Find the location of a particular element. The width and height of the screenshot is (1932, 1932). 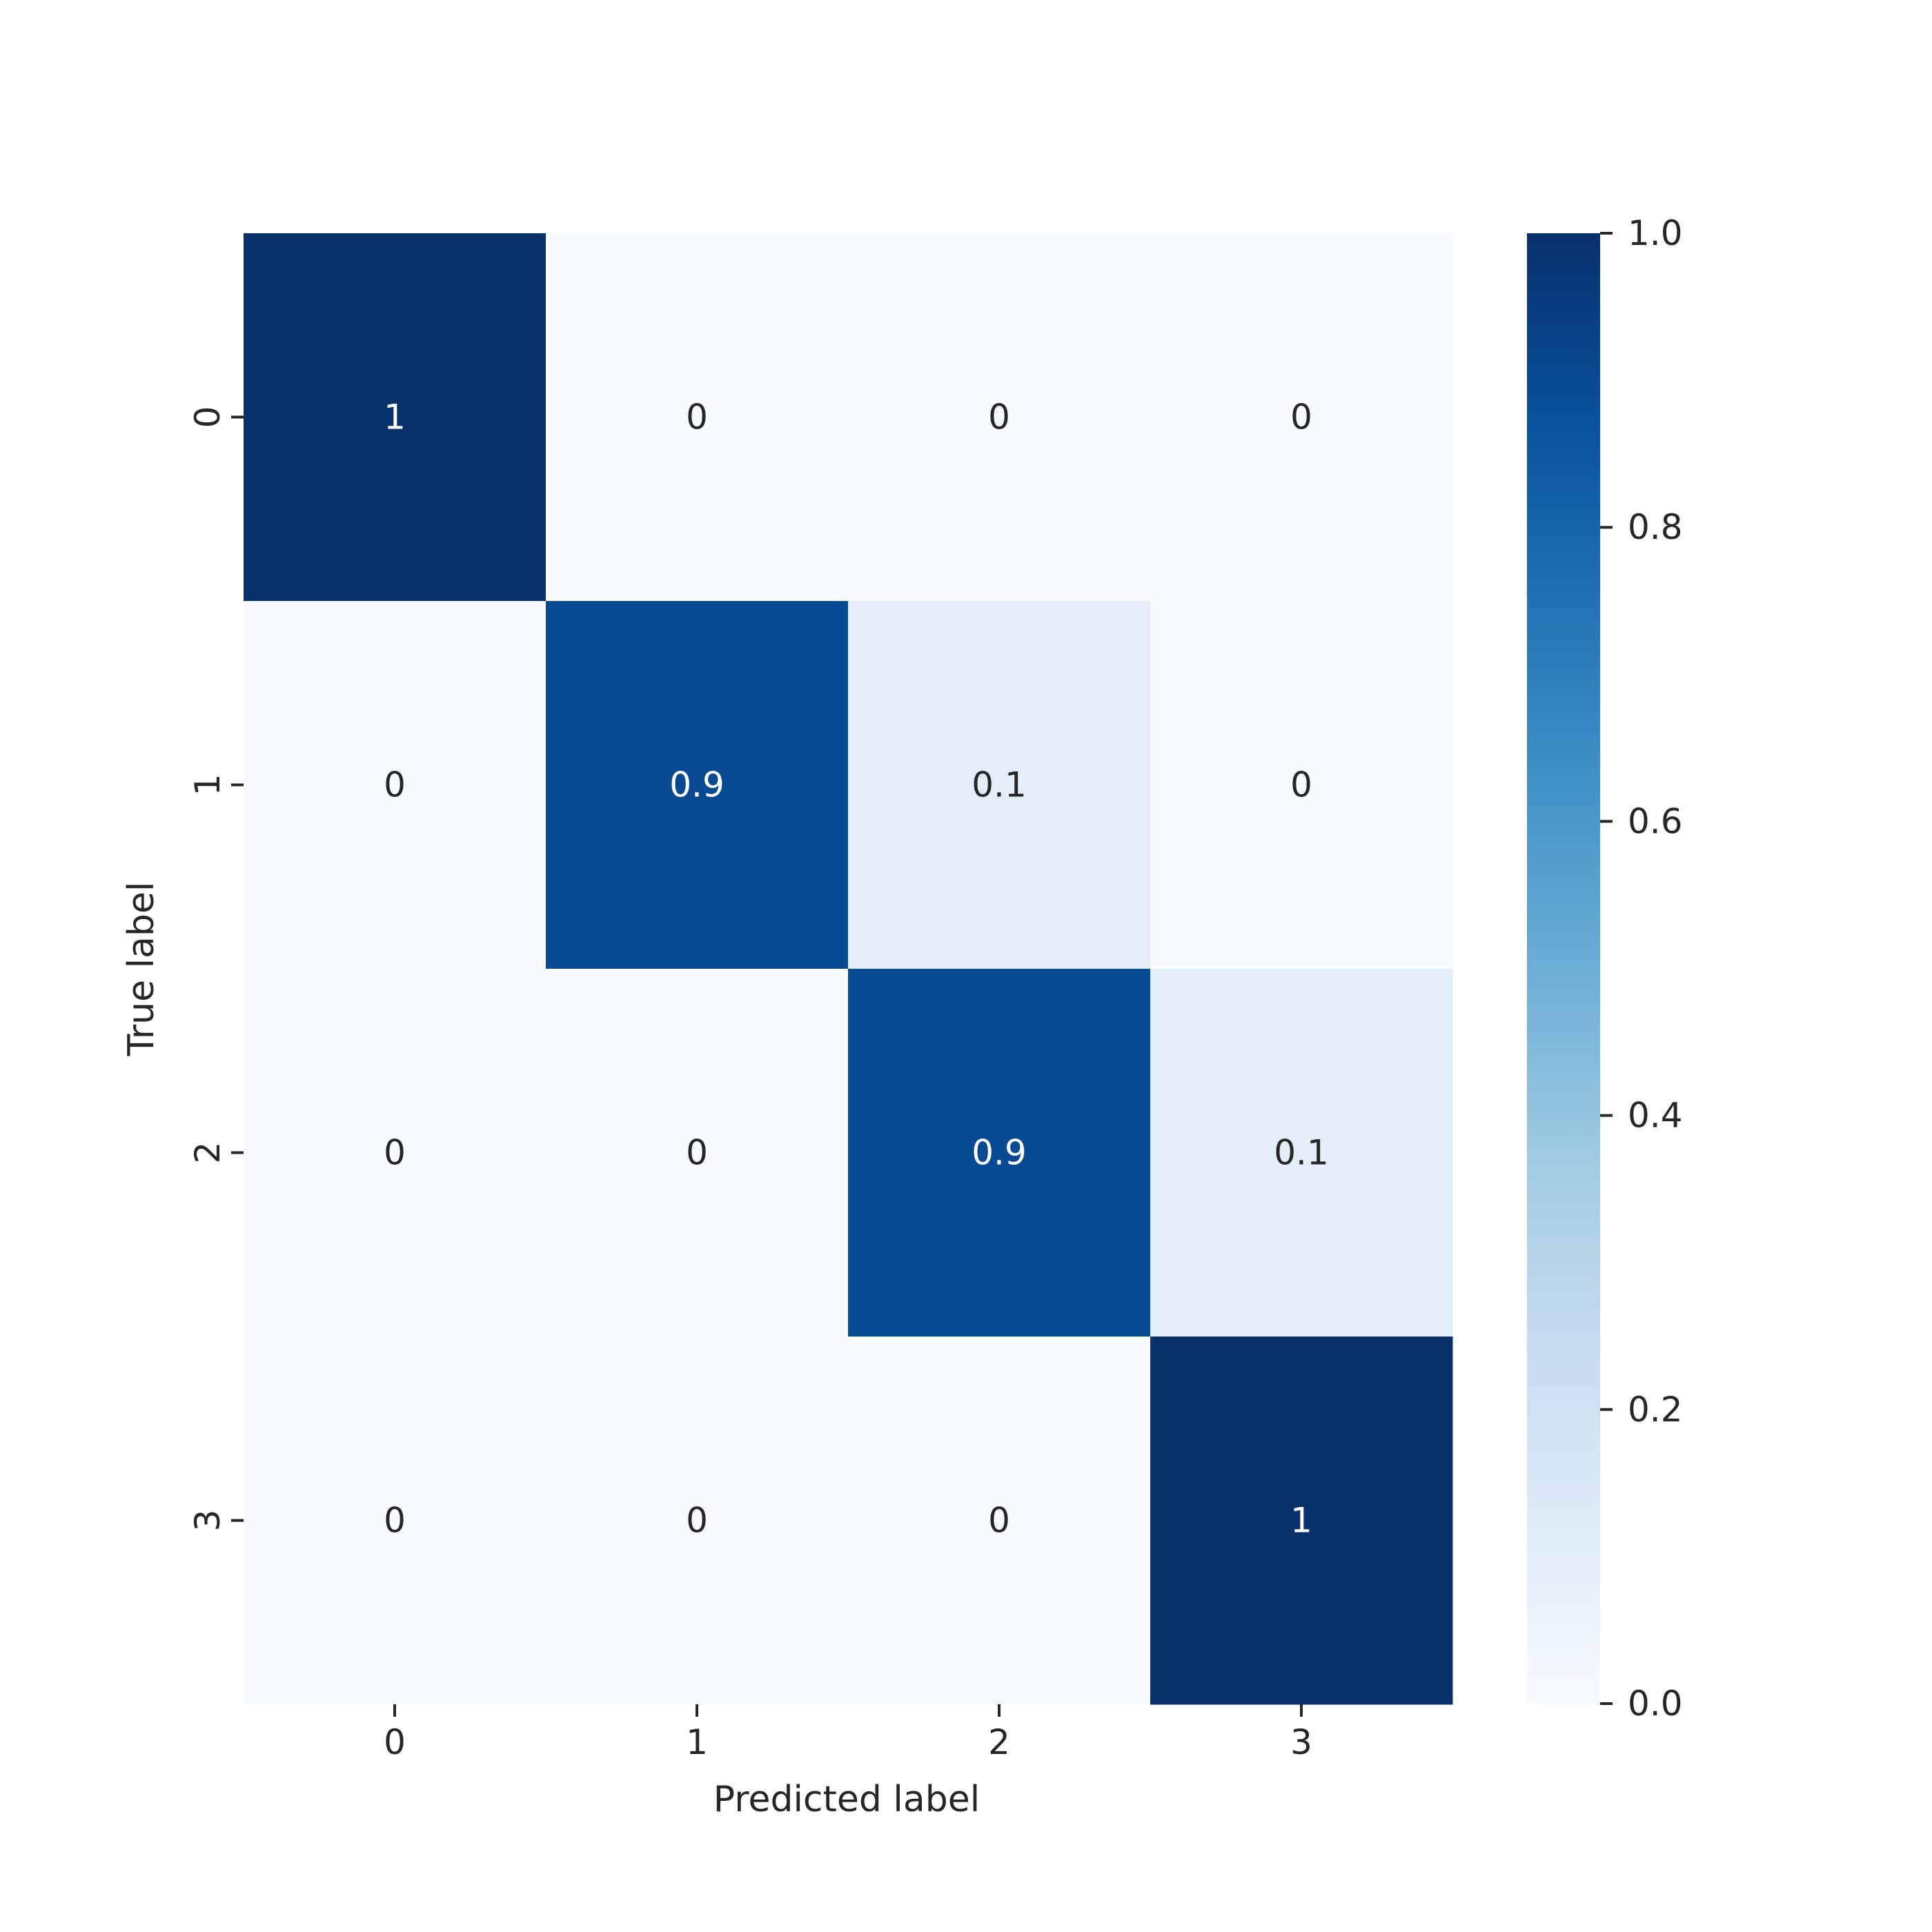

y-tick-label: 1 is located at coordinates (208, 785).